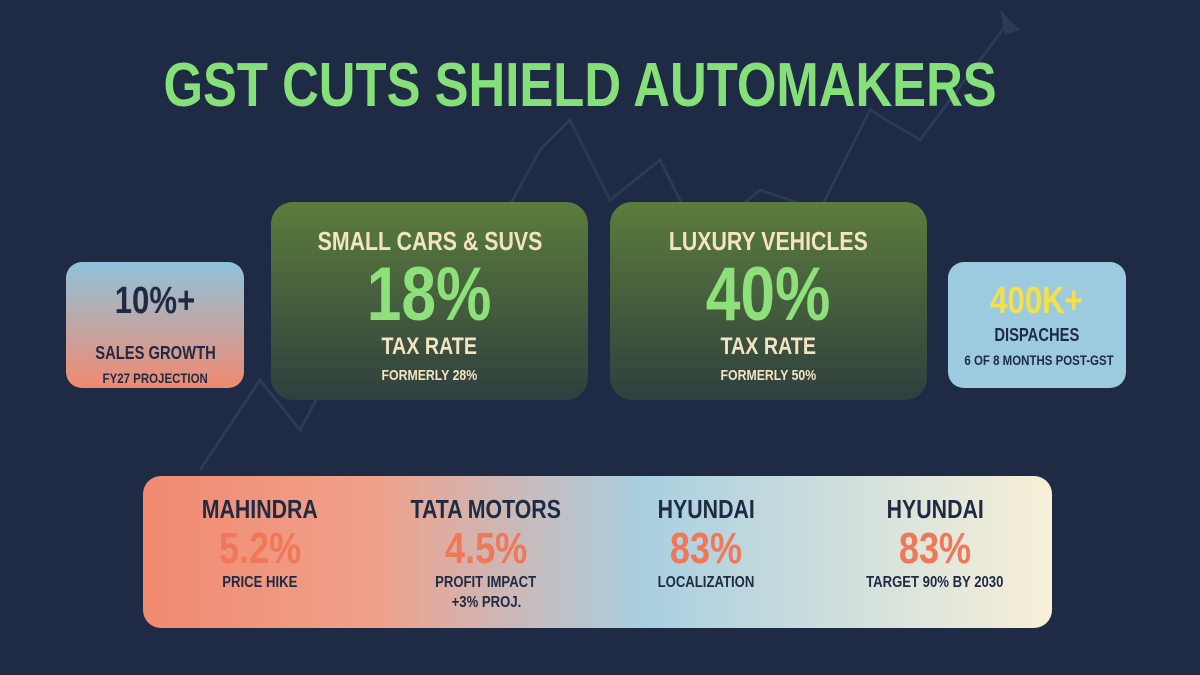  I want to click on tax-category: LUXURY VEHICLES, so click(768, 241).